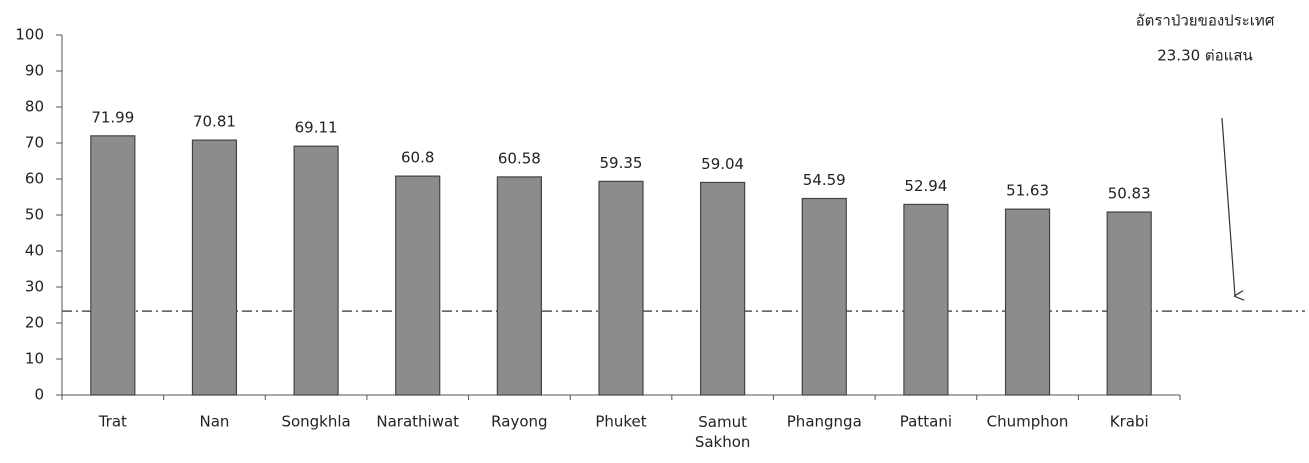  What do you see at coordinates (824, 422) in the screenshot?
I see `x-tick-label: Phangnga` at bounding box center [824, 422].